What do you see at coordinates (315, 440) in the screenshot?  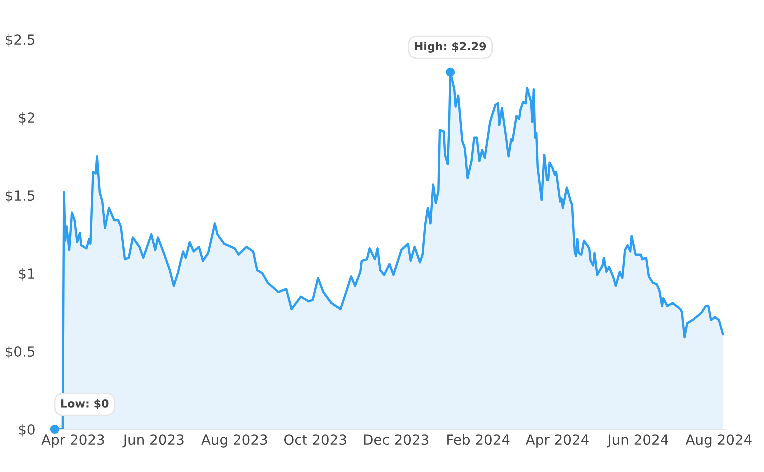 I see `x-tick-label: Oct 2023` at bounding box center [315, 440].